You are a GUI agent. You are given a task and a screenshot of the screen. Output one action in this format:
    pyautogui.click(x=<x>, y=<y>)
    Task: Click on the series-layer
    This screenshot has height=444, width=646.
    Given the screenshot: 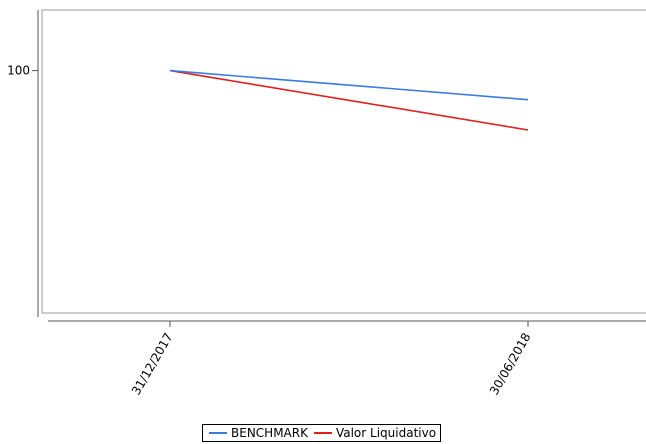 What is the action you would take?
    pyautogui.click(x=349, y=100)
    